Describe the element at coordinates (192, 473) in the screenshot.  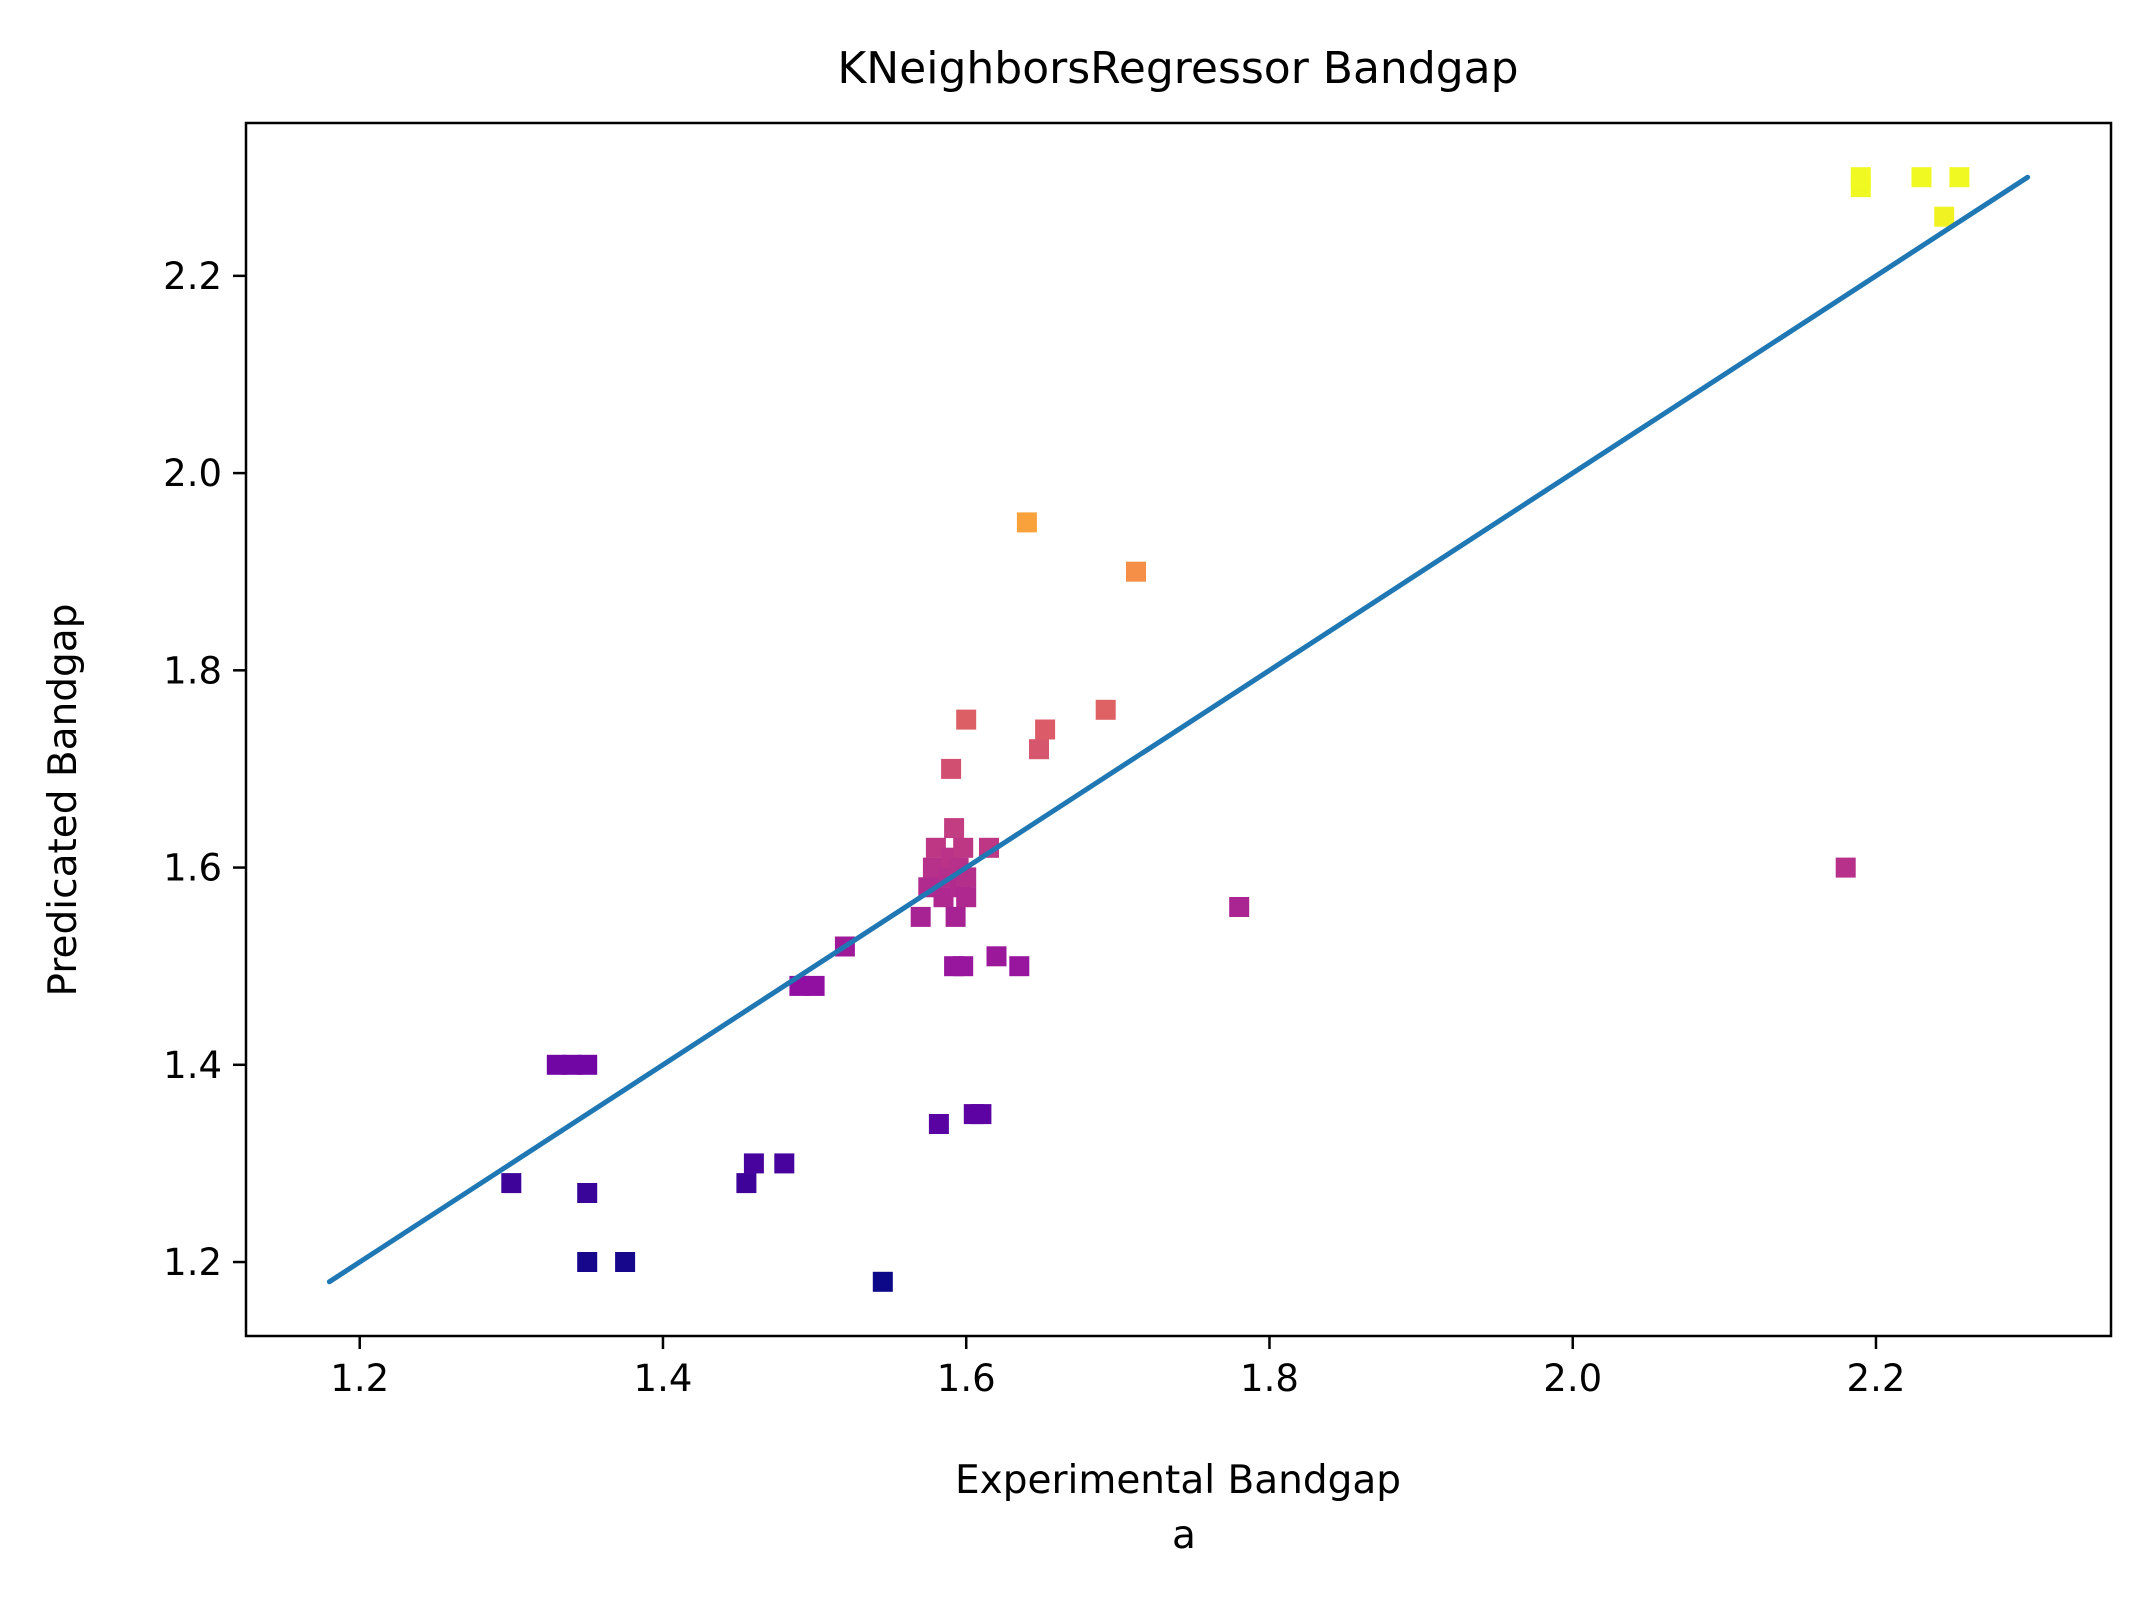
I see `y-tick-label: 2.0` at that location.